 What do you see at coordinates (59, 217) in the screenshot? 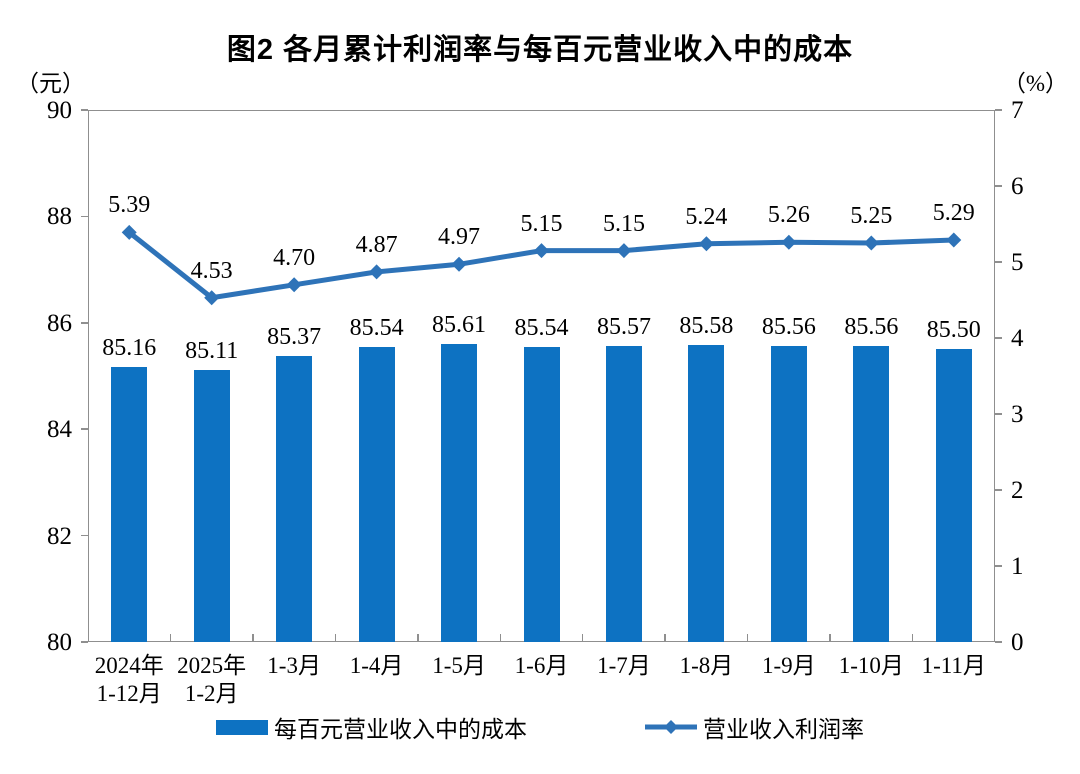
I see `left-axis-tick-label: 88` at bounding box center [59, 217].